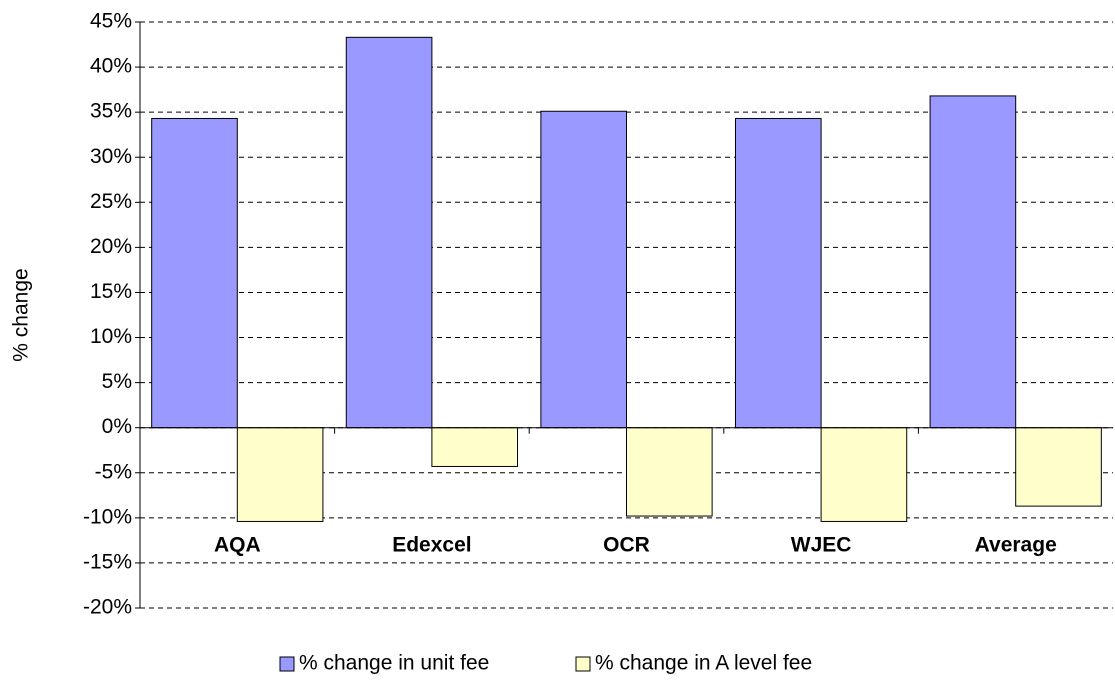 The height and width of the screenshot is (684, 1115). I want to click on y-tick-label: -10%, so click(107, 516).